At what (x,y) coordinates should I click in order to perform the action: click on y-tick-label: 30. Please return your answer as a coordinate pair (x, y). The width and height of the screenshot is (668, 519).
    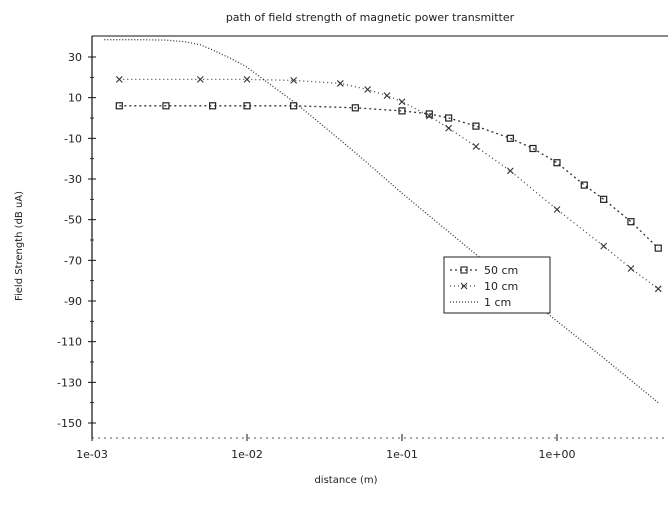
    Looking at the image, I should click on (75, 57).